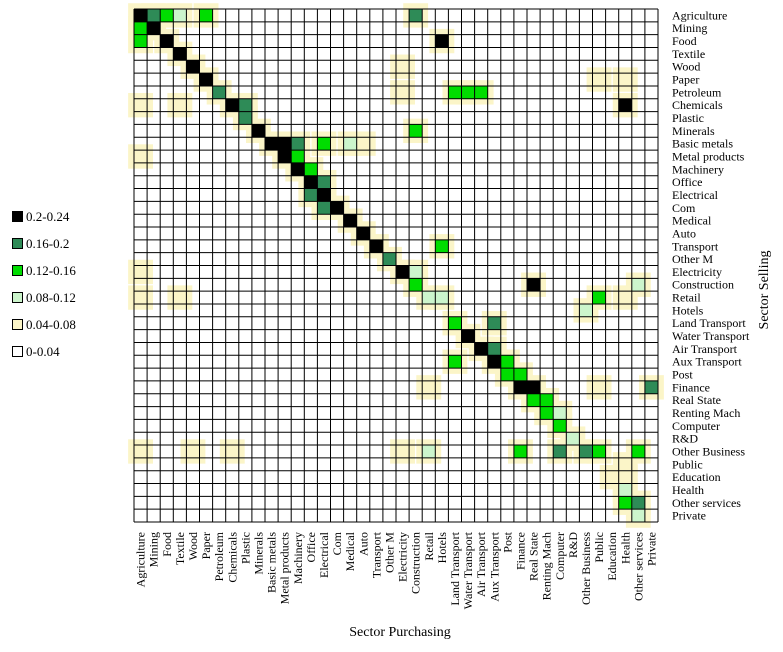 This screenshot has width=783, height=652. What do you see at coordinates (696, 400) in the screenshot?
I see `y-tick-label: Real State` at bounding box center [696, 400].